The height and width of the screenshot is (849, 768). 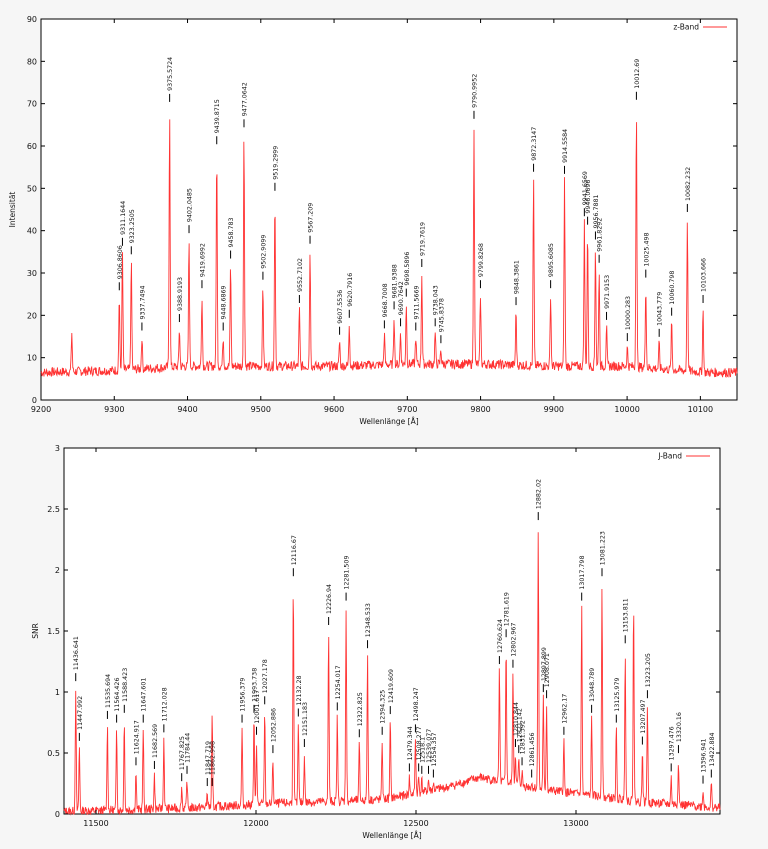 I want to click on y-tick-label: 30, so click(x=32, y=273).